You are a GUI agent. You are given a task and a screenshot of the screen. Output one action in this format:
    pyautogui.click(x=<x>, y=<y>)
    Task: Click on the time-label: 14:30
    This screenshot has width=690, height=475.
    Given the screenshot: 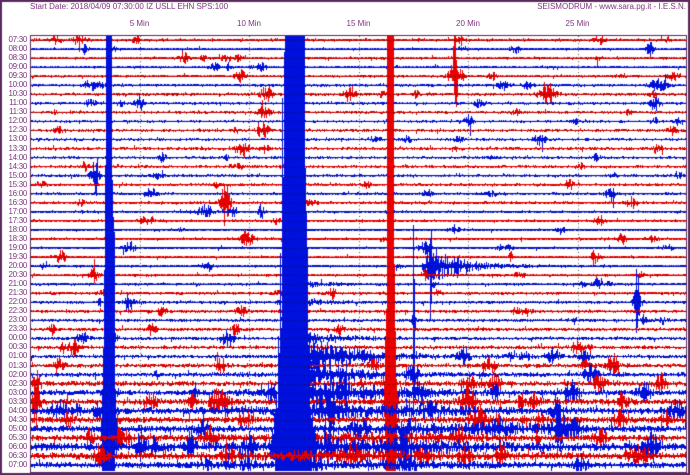 What is the action you would take?
    pyautogui.click(x=17, y=166)
    